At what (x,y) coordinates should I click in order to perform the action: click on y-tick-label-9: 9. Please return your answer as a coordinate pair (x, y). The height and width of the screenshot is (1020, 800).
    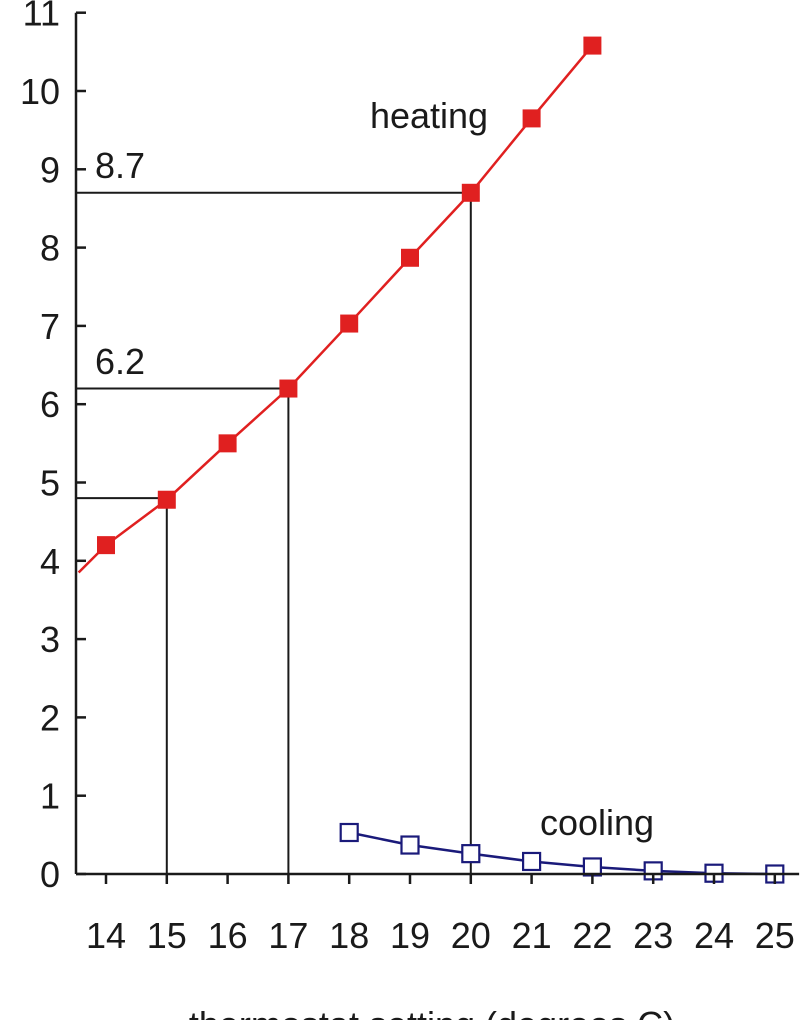
    Looking at the image, I should click on (50, 169).